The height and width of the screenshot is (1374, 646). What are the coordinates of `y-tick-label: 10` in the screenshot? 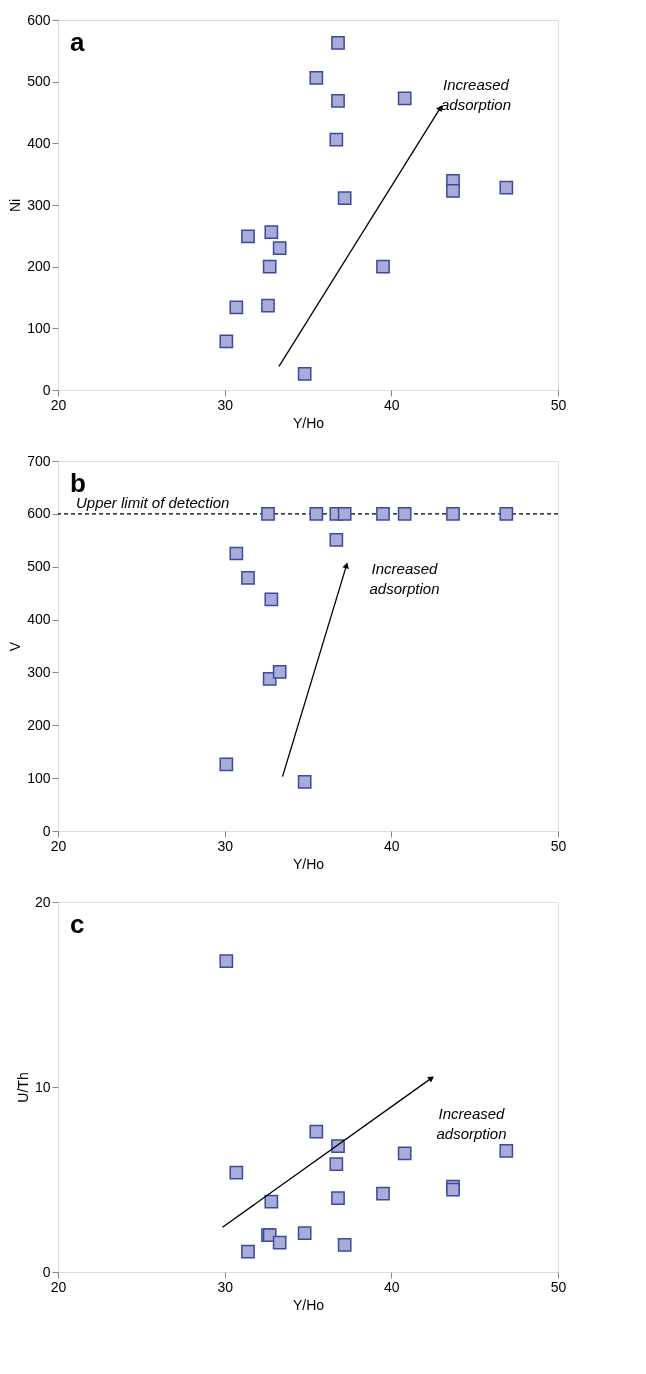 It's located at (42, 1086).